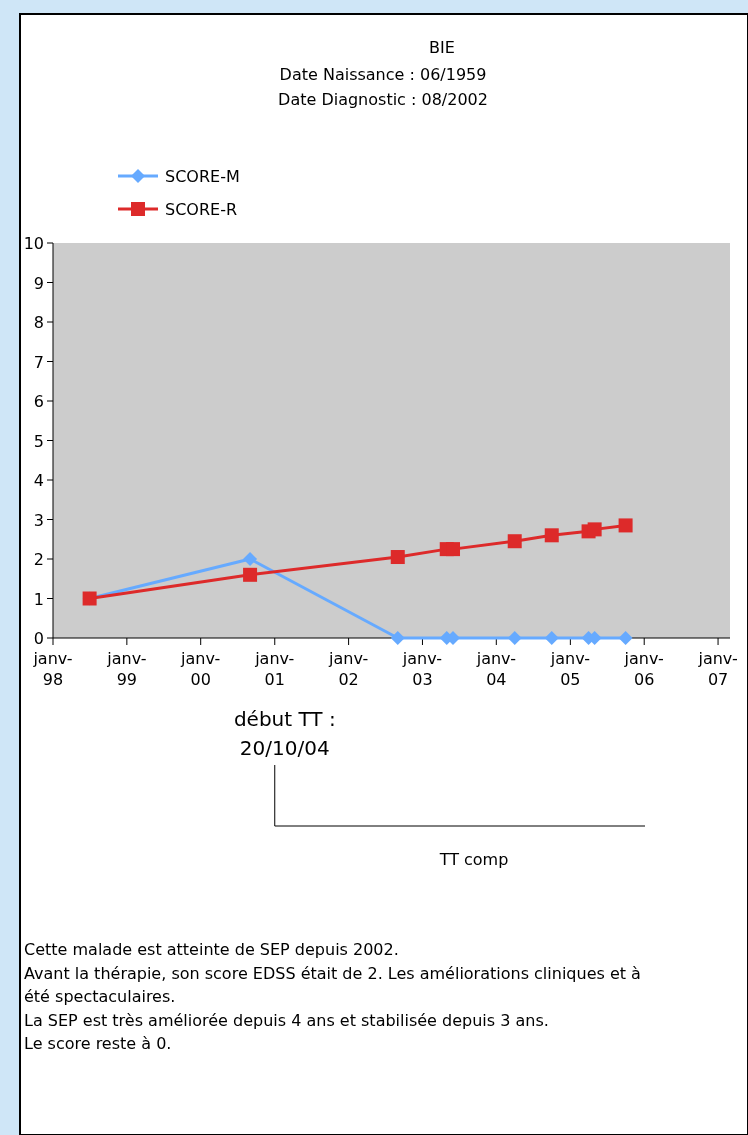 Image resolution: width=748 pixels, height=1135 pixels. I want to click on y-tick-label: 3, so click(38, 520).